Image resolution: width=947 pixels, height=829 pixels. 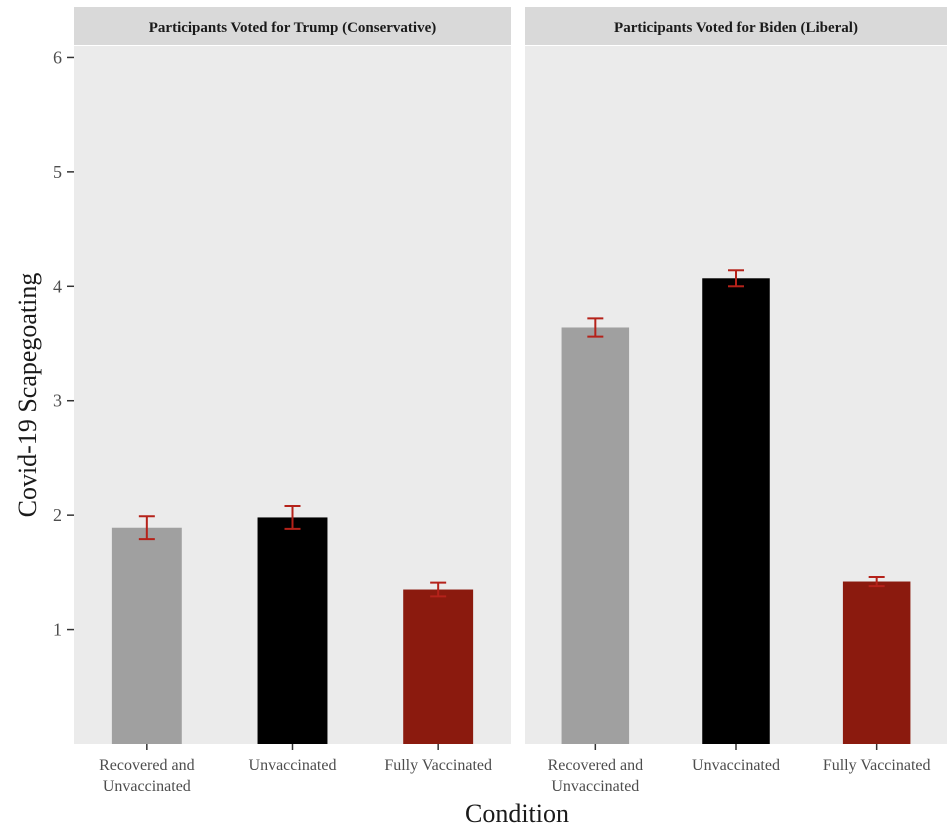 I want to click on y-tick-label: 1, so click(x=57, y=630).